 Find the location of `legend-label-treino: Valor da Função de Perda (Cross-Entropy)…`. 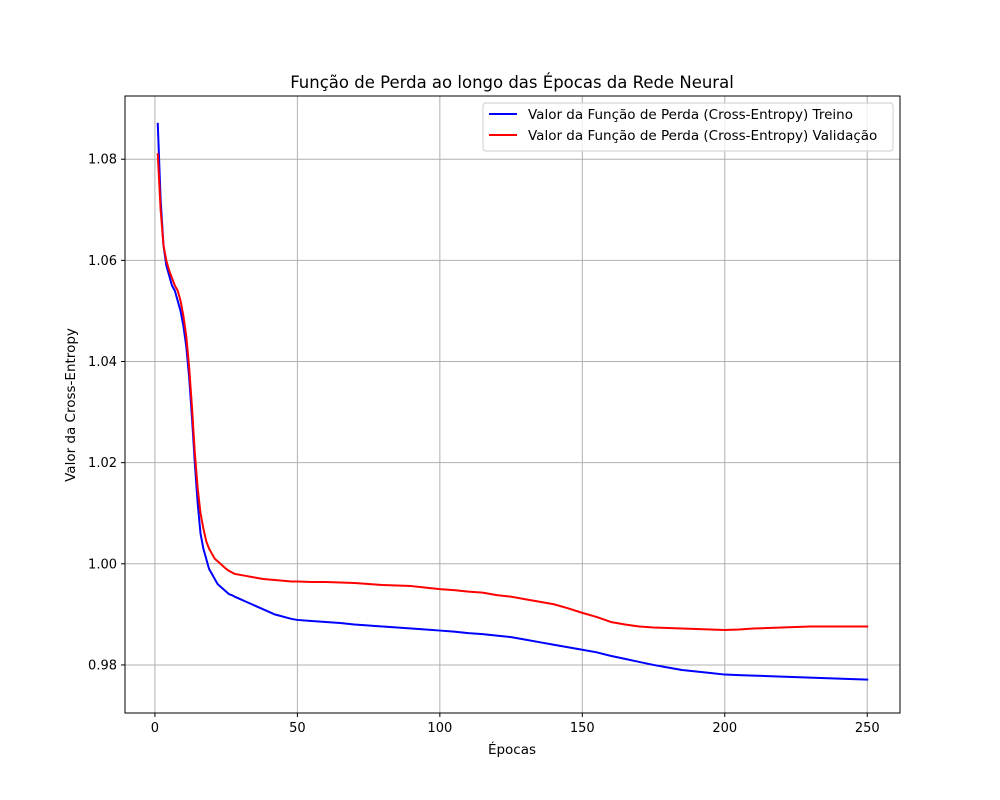

legend-label-treino: Valor da Função de Perda (Cross-Entropy)… is located at coordinates (690, 115).